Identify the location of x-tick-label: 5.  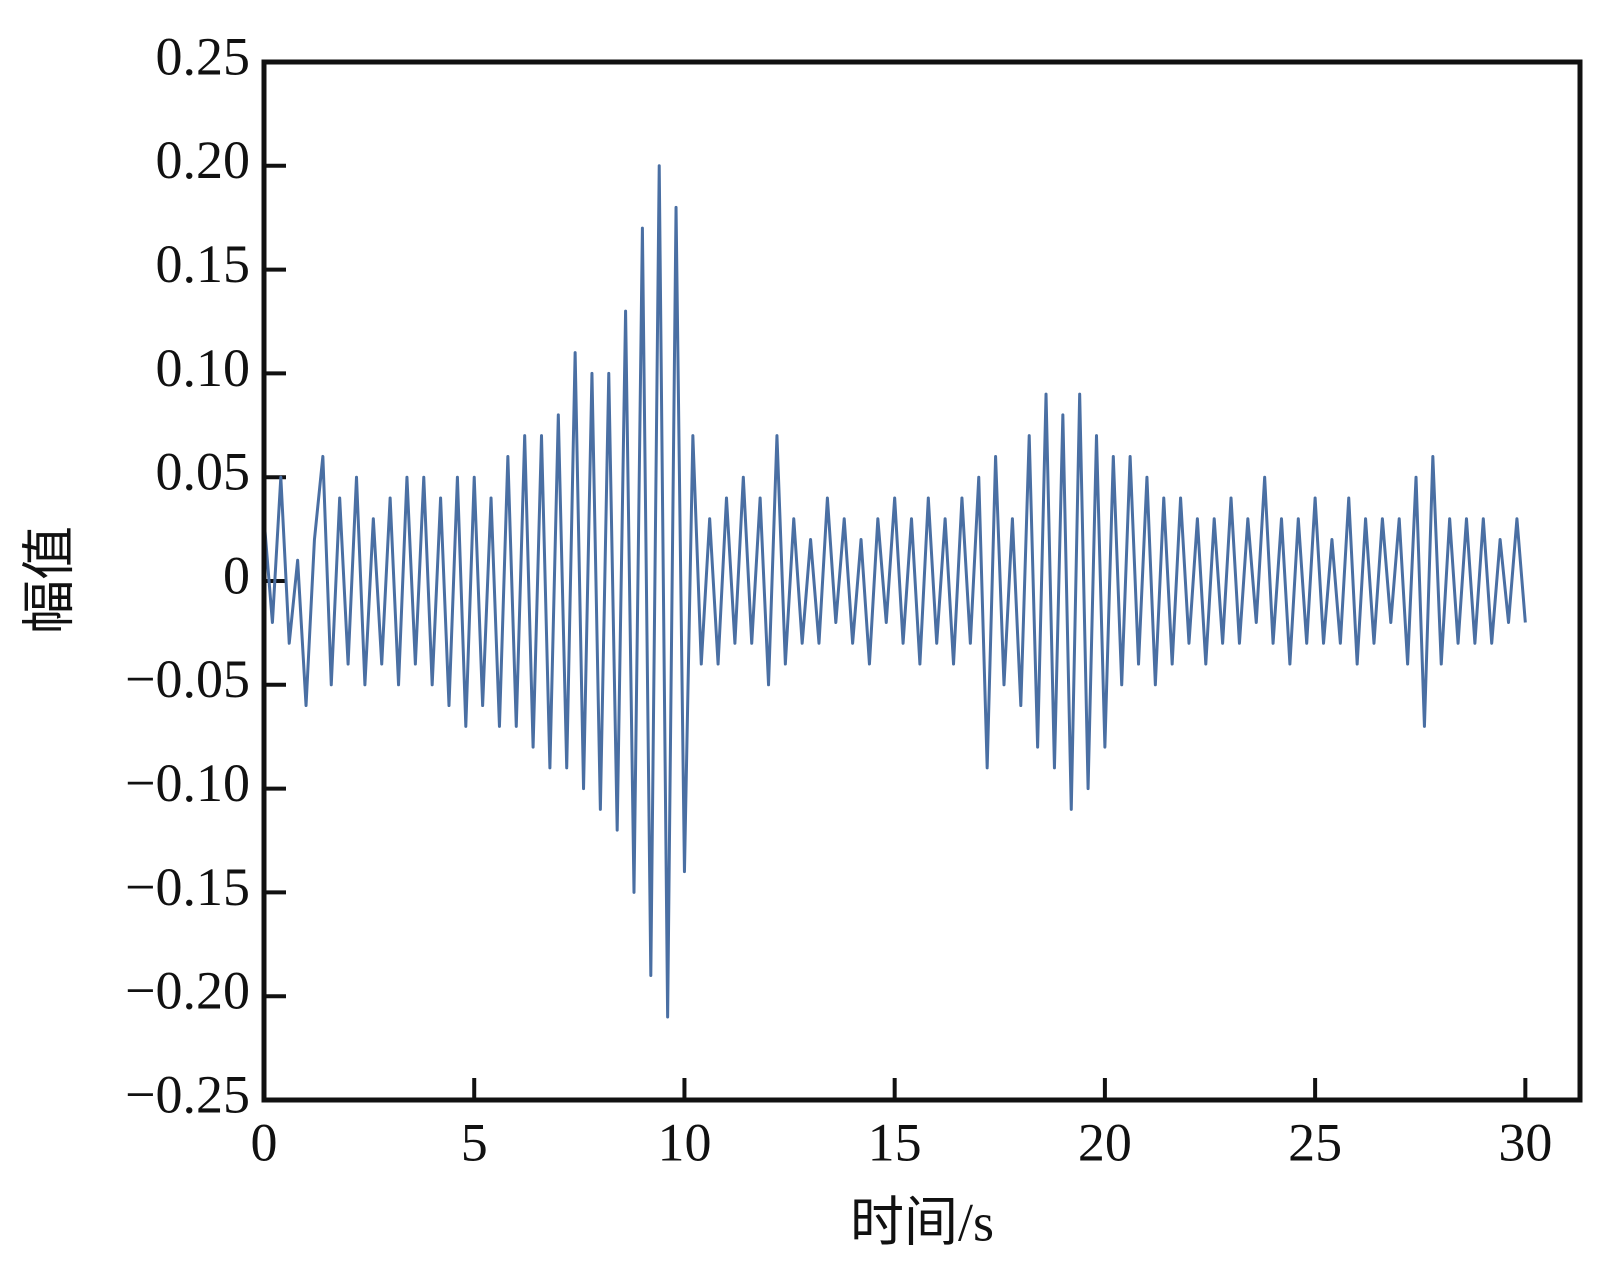
(474, 1142).